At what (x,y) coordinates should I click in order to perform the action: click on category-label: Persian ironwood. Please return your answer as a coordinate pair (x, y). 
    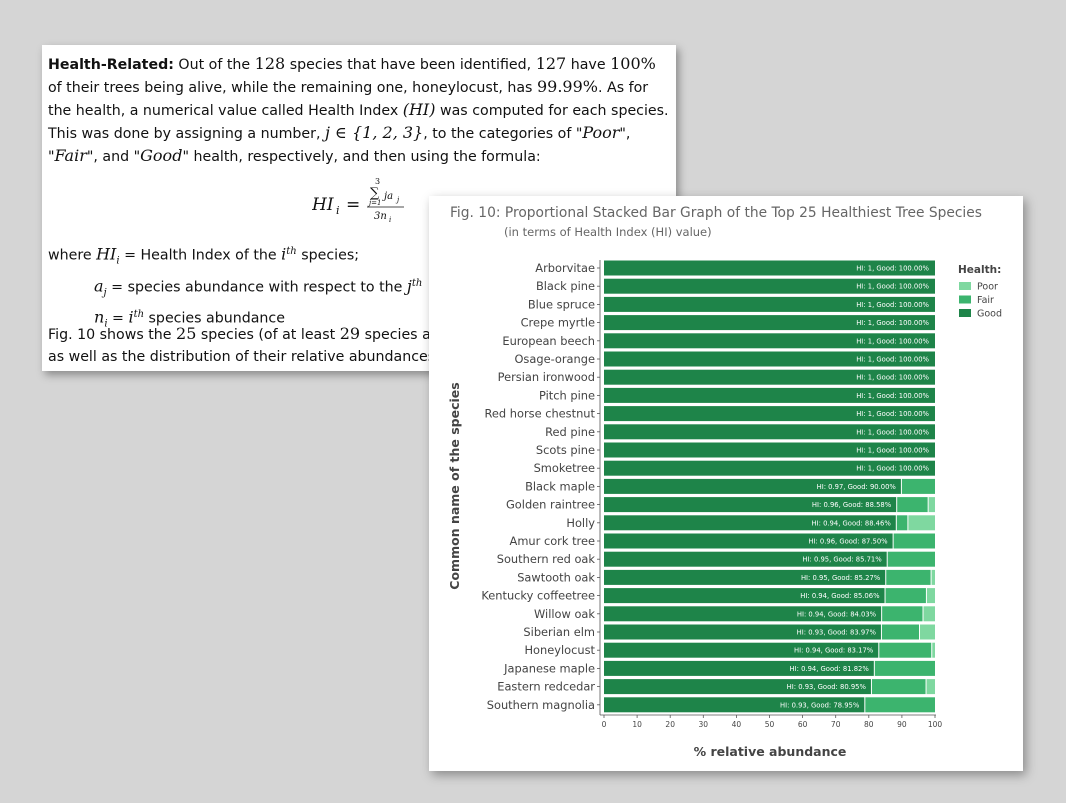
    Looking at the image, I should click on (546, 377).